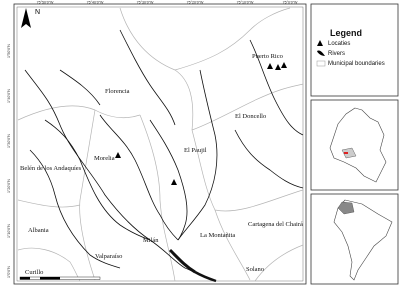  Describe the element at coordinates (321, 53) in the screenshot. I see `legend-river-icon` at that location.